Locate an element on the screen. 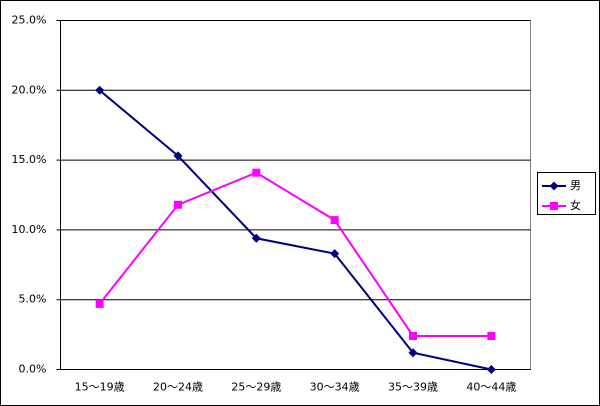  legend-label: 女 is located at coordinates (575, 205).